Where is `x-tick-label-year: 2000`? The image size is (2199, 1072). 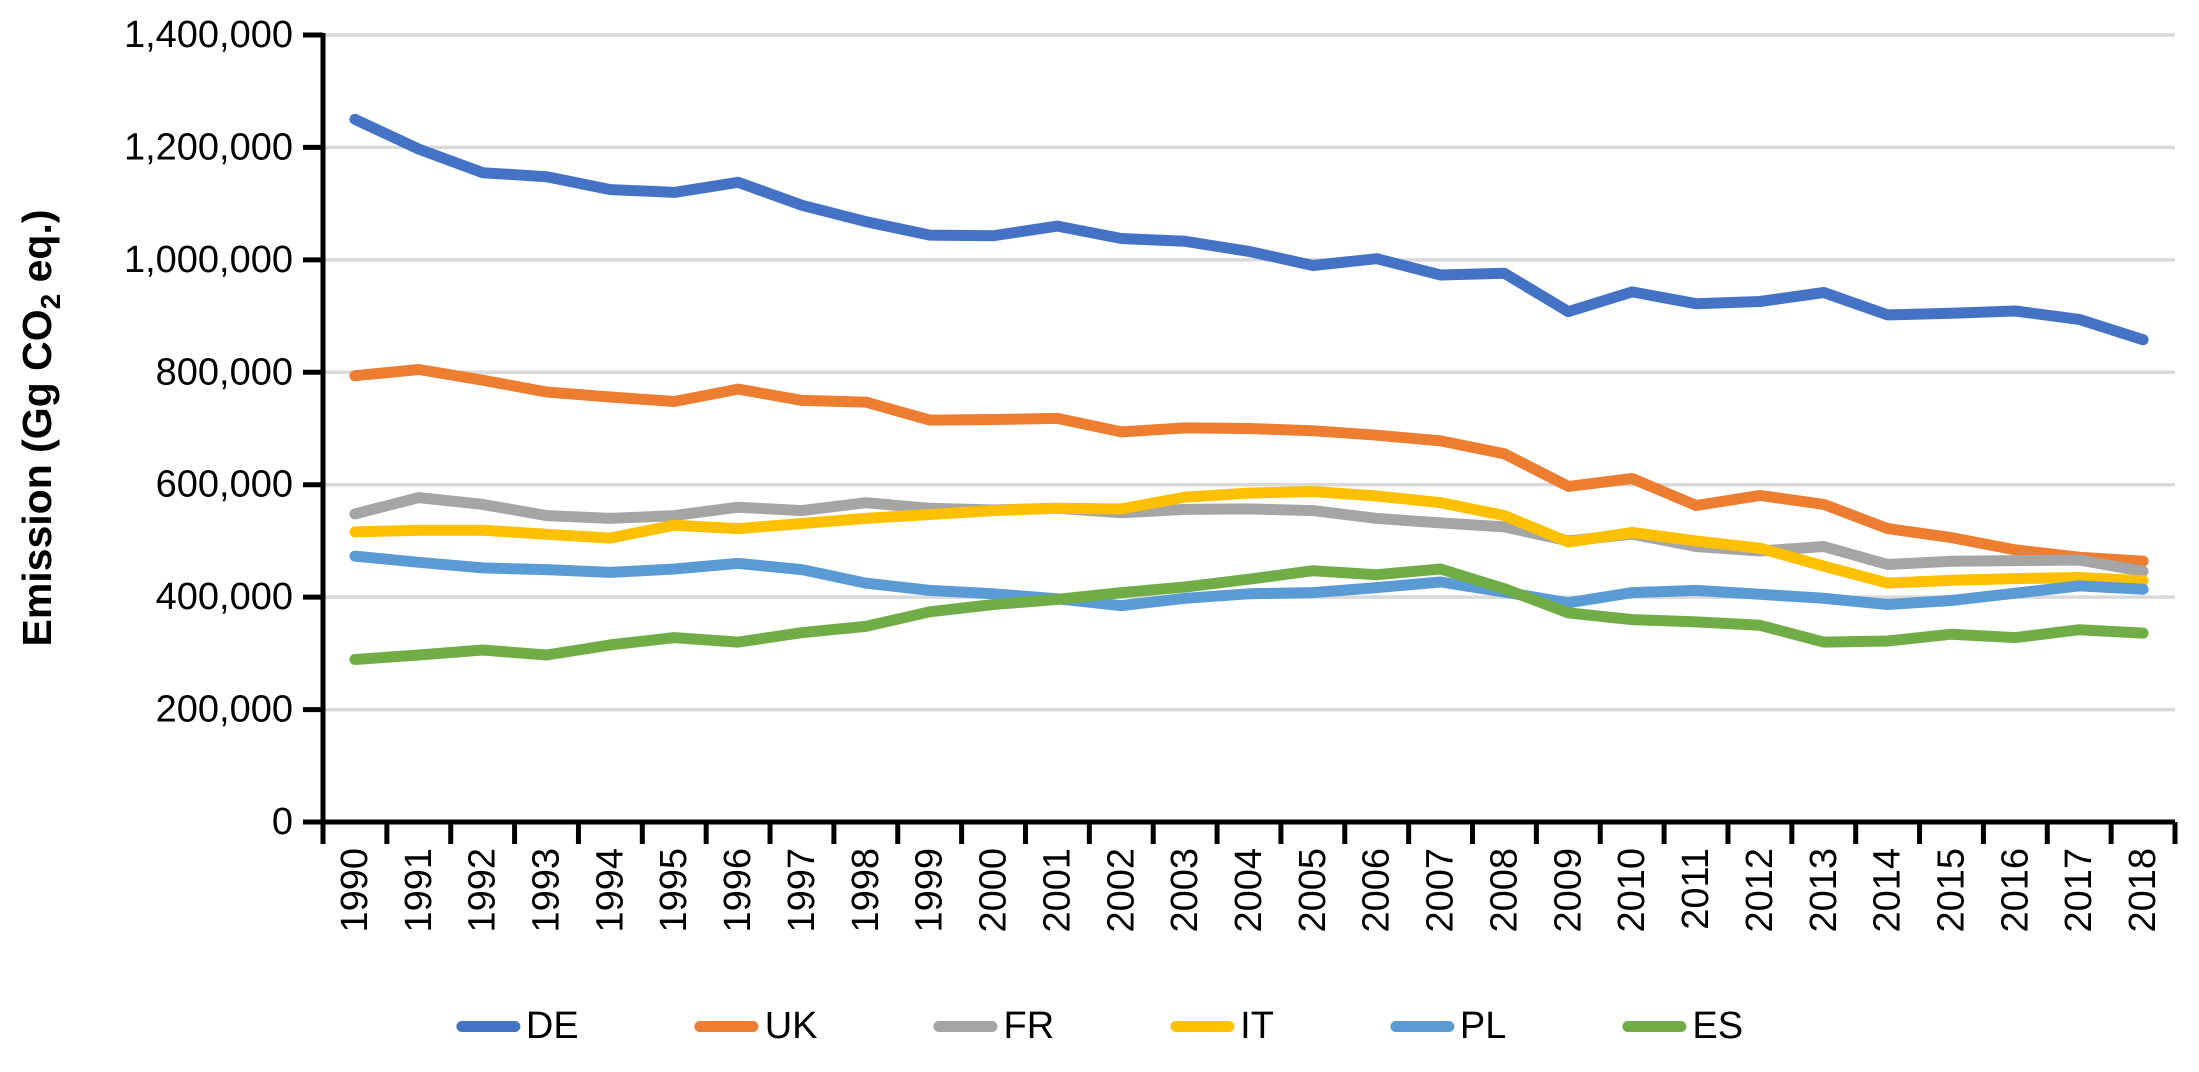
x-tick-label-year: 2000 is located at coordinates (994, 890).